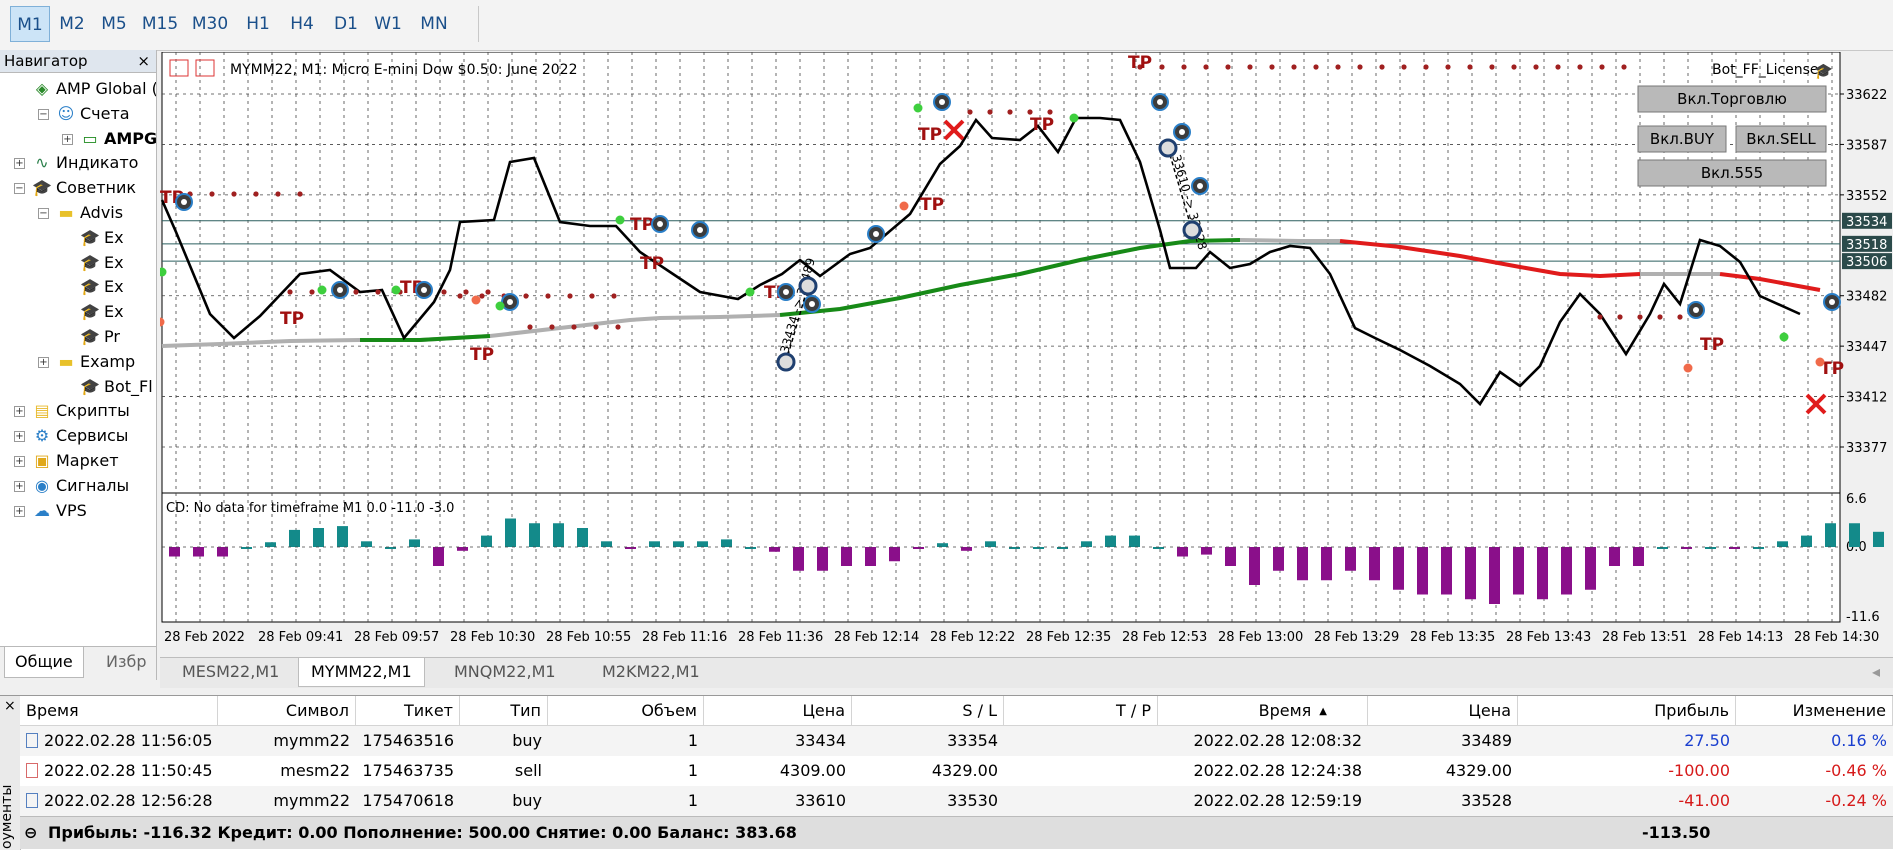  What do you see at coordinates (85, 163) in the screenshot?
I see `navigator-item: ∿ Индикато` at bounding box center [85, 163].